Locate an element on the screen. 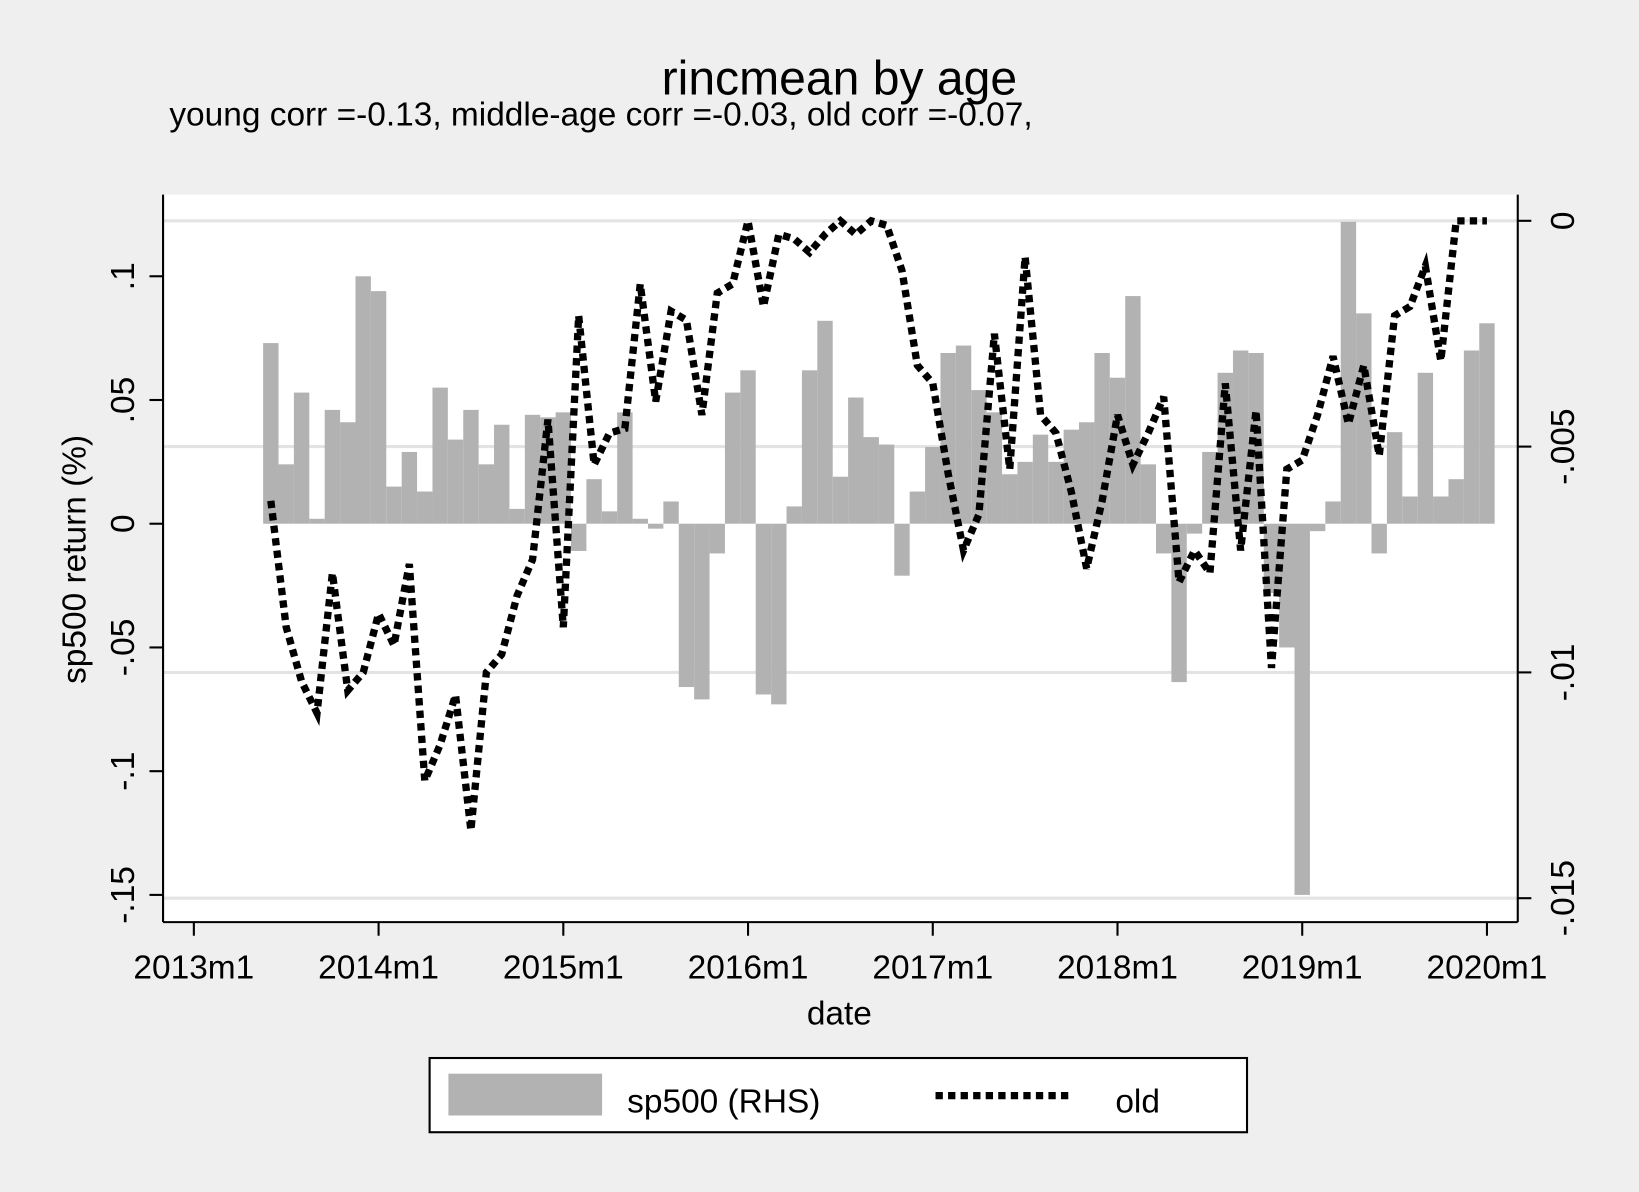 This screenshot has height=1192, width=1639. y2-tick-label: -.005 is located at coordinates (1563, 446).